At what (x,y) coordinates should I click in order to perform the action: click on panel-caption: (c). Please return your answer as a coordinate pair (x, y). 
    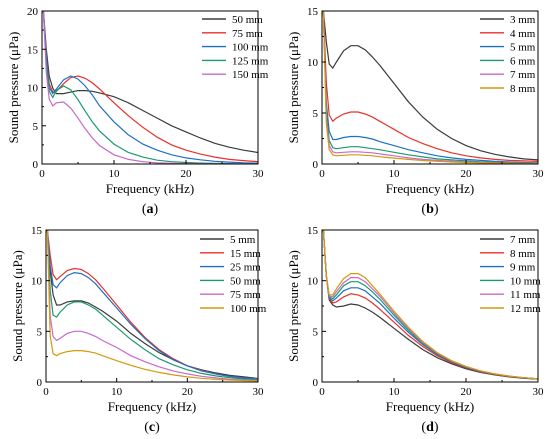
    Looking at the image, I should click on (152, 427).